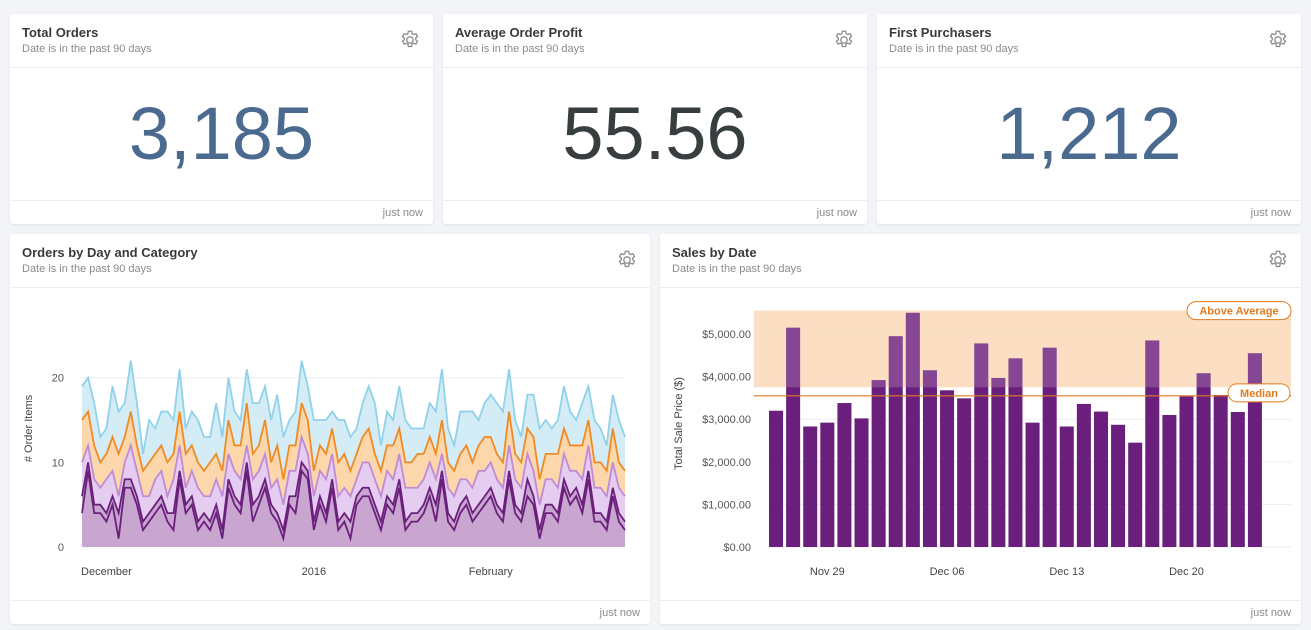  What do you see at coordinates (221, 133) in the screenshot?
I see `tile-value: 3,185` at bounding box center [221, 133].